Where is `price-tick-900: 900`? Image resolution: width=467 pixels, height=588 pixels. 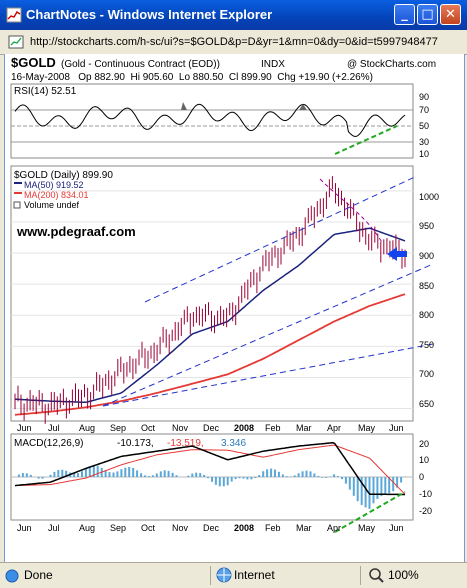
price-tick-900: 900 is located at coordinates (426, 256).